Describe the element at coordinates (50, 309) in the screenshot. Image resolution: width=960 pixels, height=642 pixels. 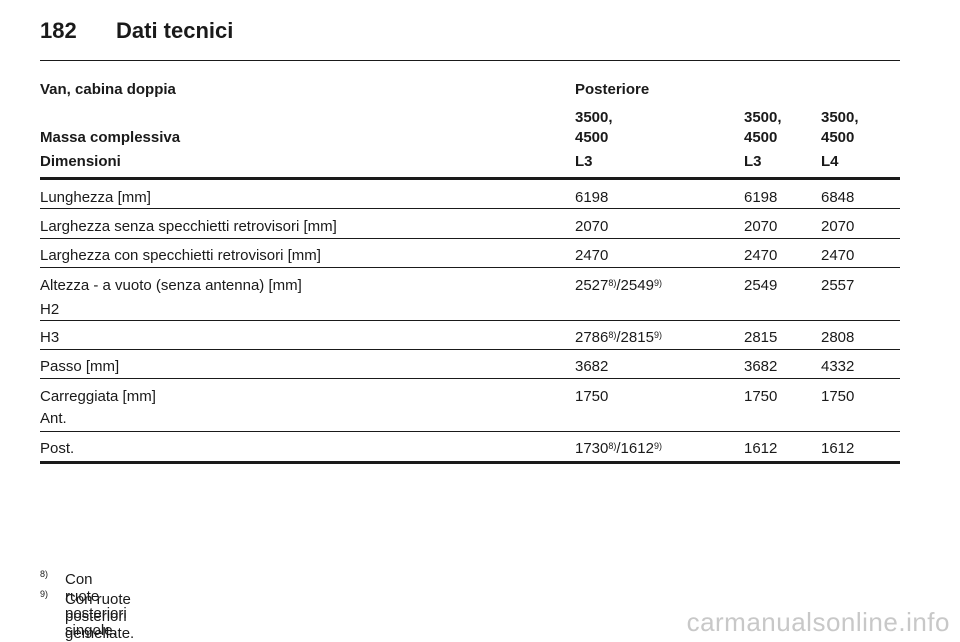
I see `row-sublabel: H2` at that location.